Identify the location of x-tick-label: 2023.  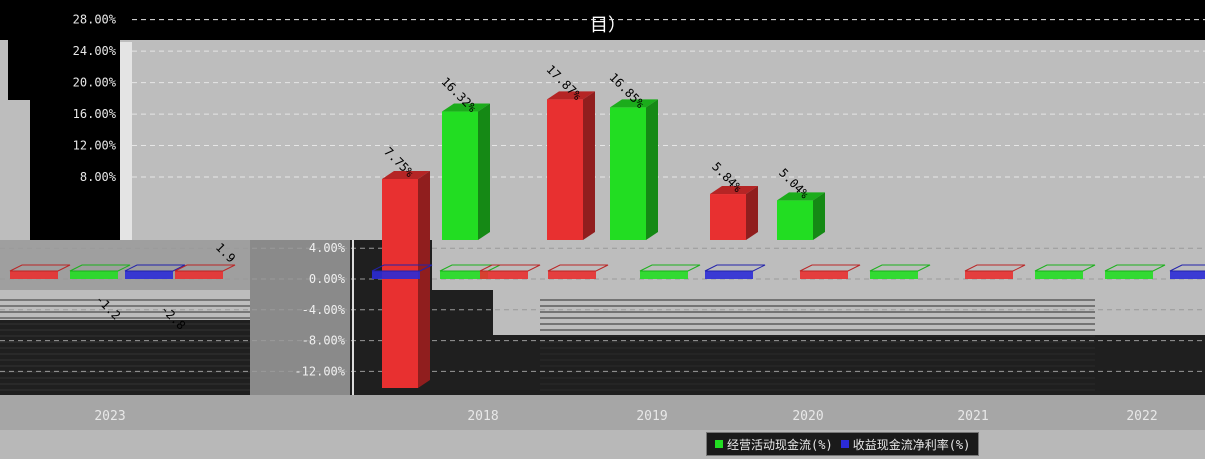
(109, 416).